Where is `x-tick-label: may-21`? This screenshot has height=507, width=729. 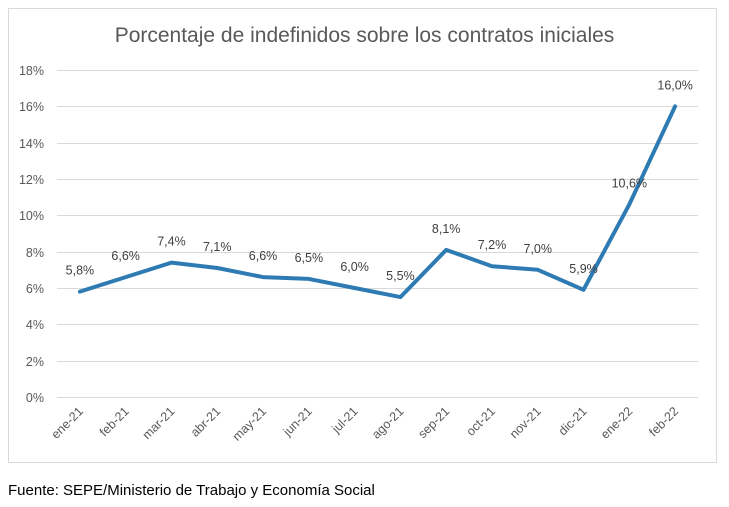
x-tick-label: may-21 is located at coordinates (249, 423).